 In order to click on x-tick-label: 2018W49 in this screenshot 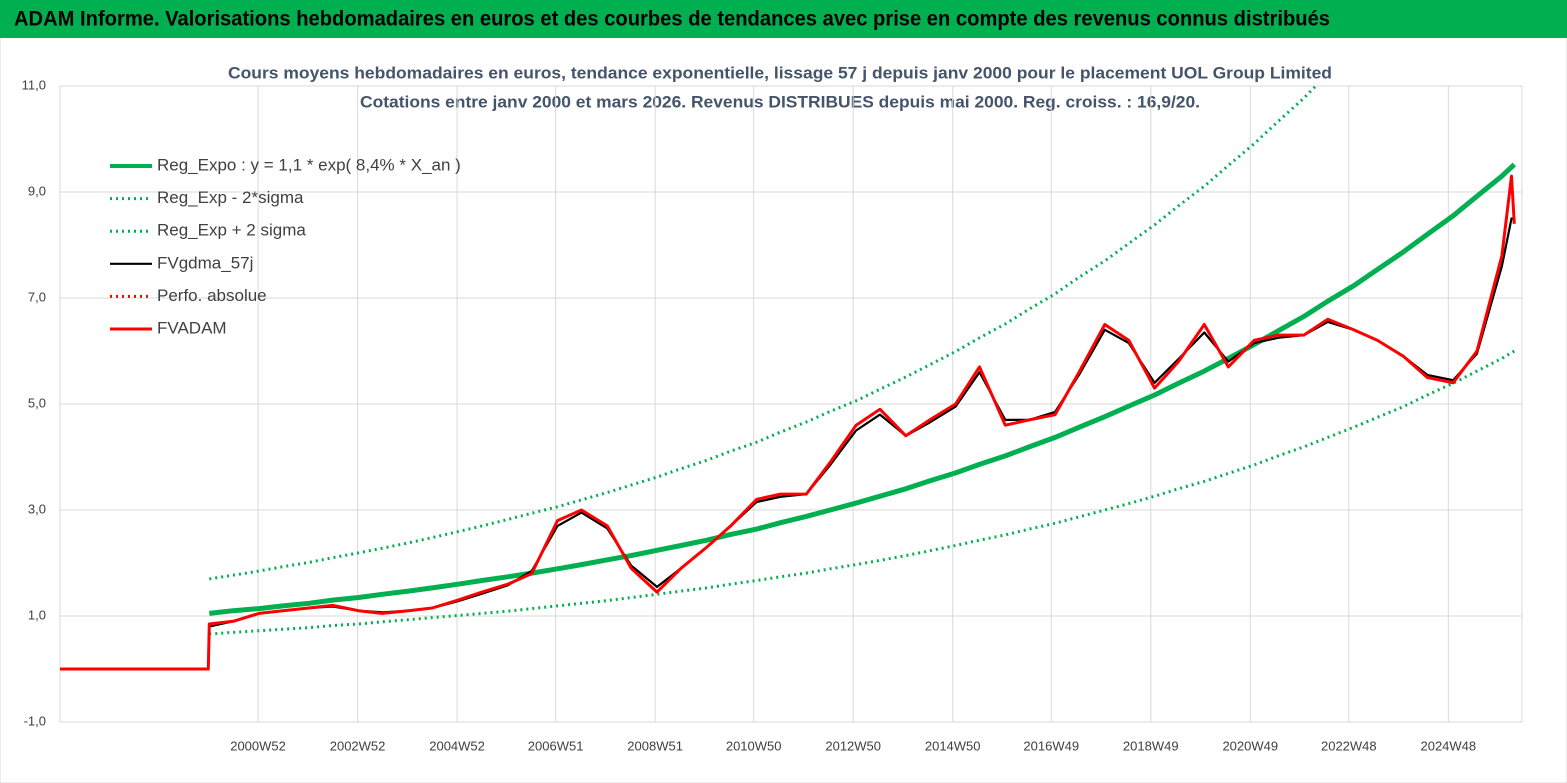, I will do `click(1151, 745)`.